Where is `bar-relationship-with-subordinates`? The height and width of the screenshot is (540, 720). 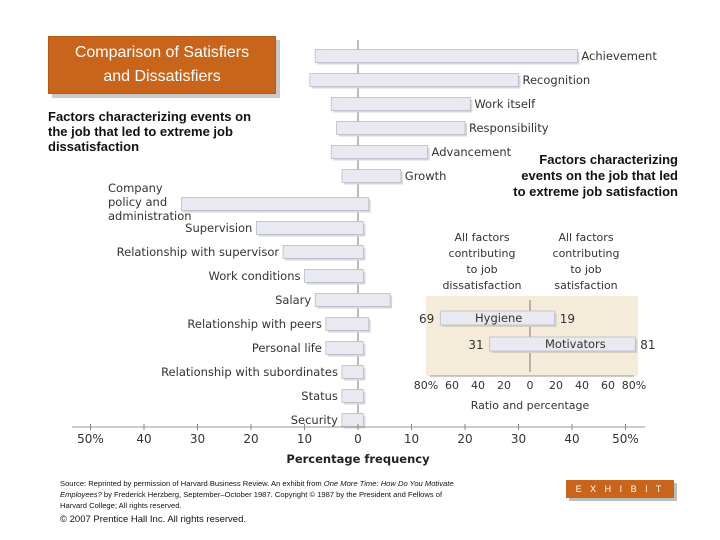 bar-relationship-with-subordinates is located at coordinates (352, 372).